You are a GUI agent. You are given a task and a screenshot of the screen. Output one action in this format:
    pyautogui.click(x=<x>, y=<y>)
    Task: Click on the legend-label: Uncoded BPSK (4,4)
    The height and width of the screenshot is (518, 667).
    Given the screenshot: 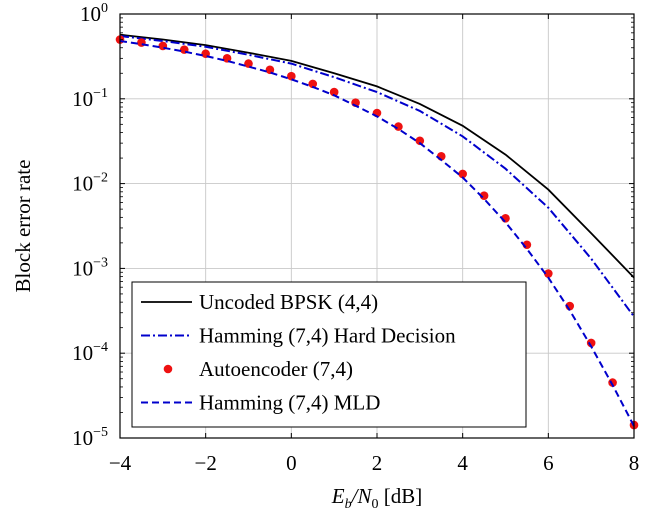 What is the action you would take?
    pyautogui.click(x=288, y=302)
    